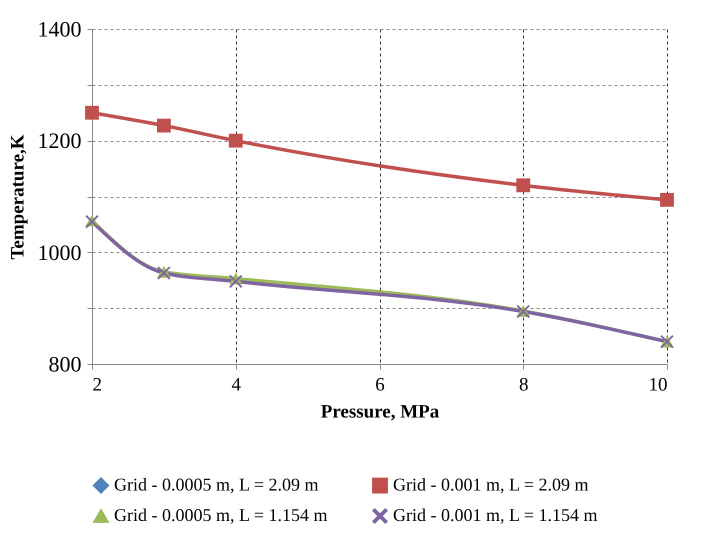 The image size is (720, 536). I want to click on legend-label: Grid - 0.0005 m, L = 2.09 m, so click(216, 484).